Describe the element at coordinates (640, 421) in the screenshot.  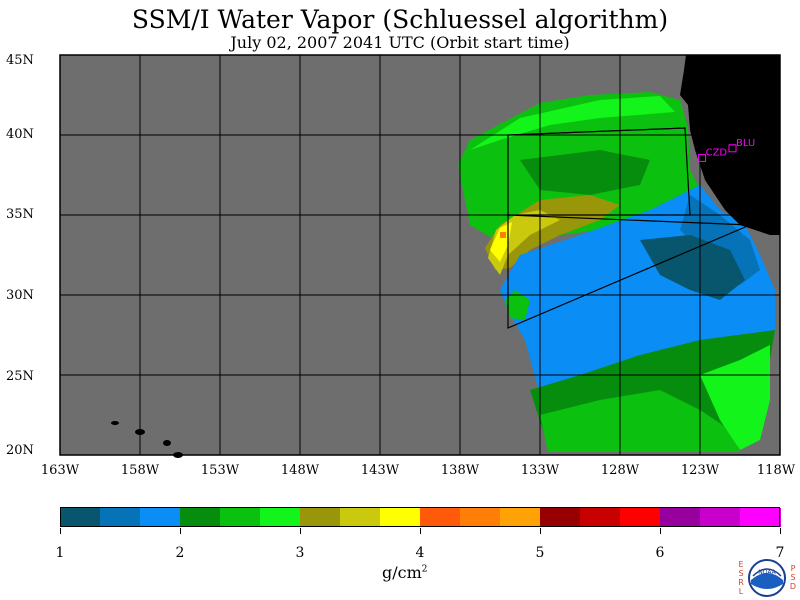
I see `swath-light-green-south` at that location.